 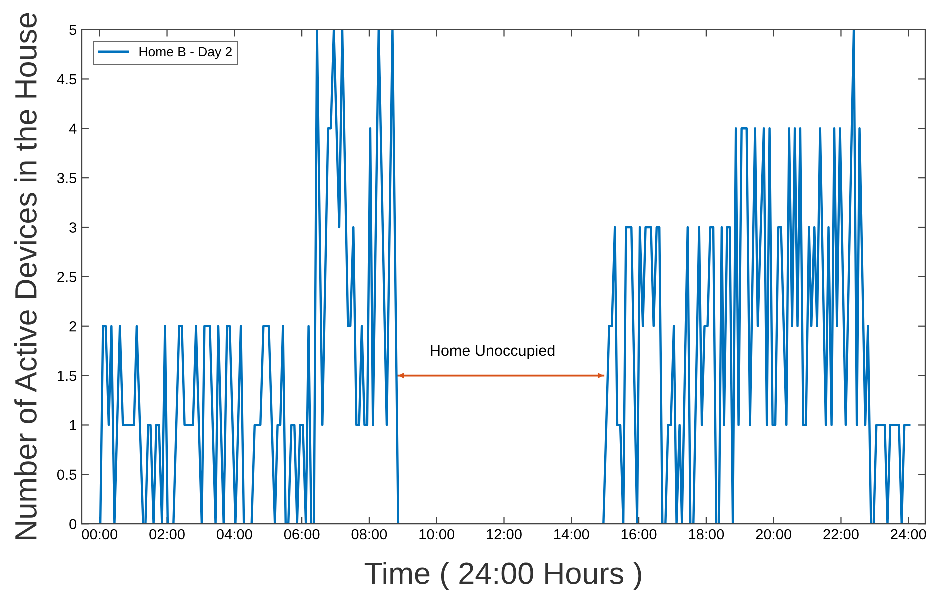 What do you see at coordinates (73, 326) in the screenshot?
I see `y-tick-label: 2` at bounding box center [73, 326].